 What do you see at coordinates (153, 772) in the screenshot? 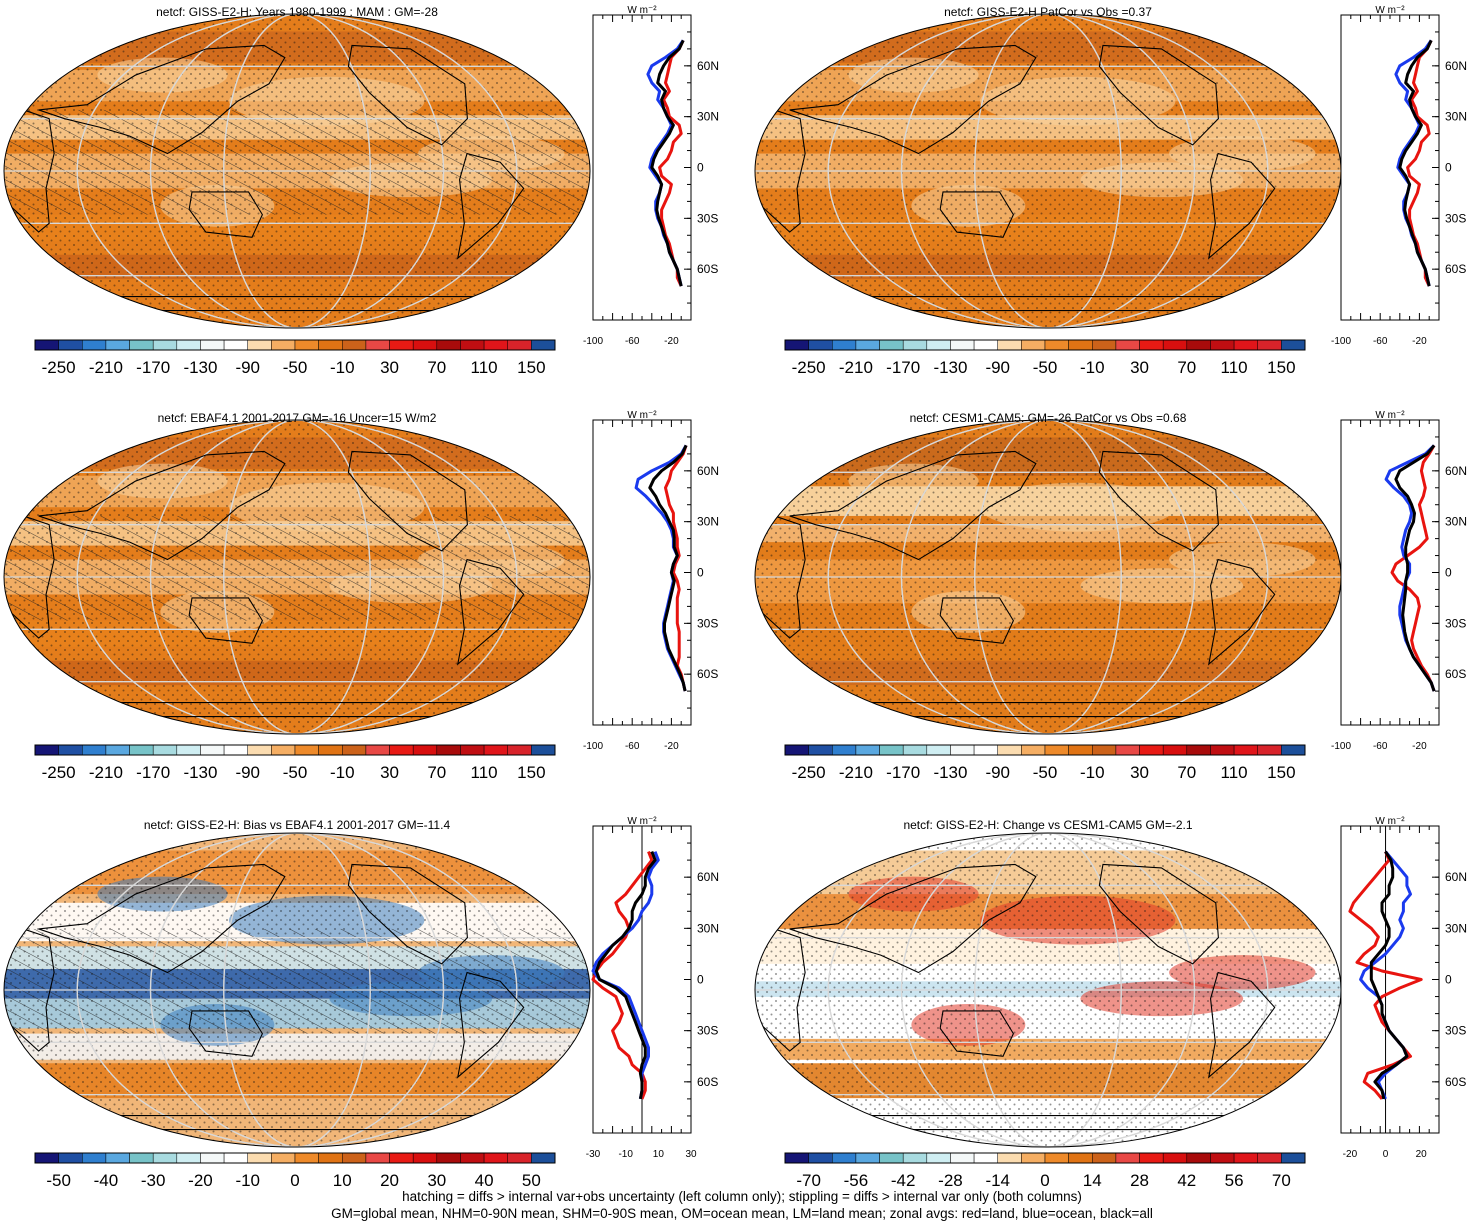
I see `colorbar-label: -170` at bounding box center [153, 772].